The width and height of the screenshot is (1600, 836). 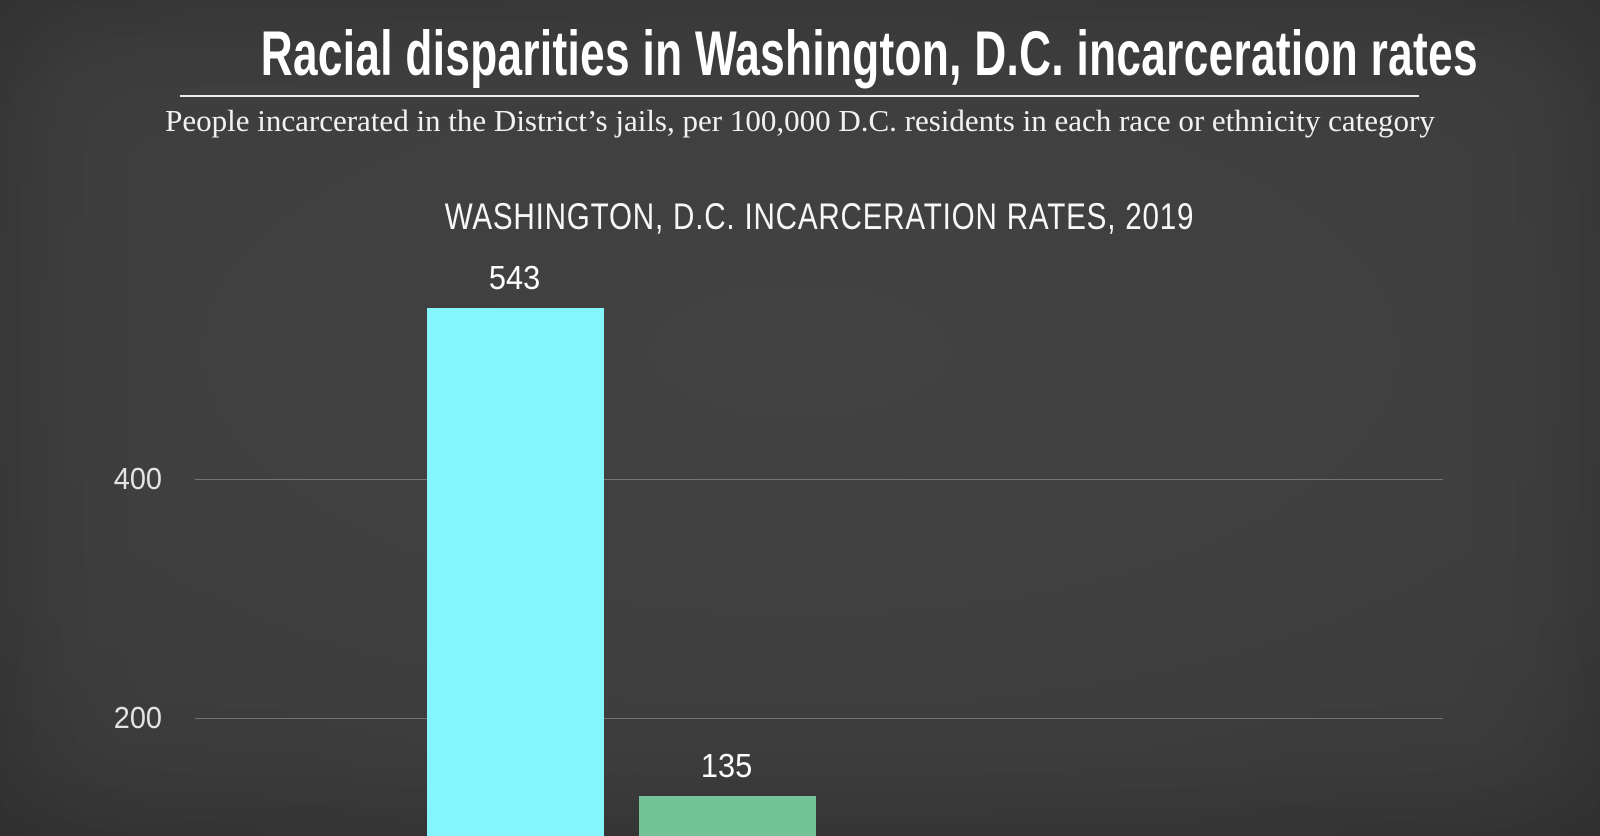 What do you see at coordinates (727, 765) in the screenshot?
I see `bar-value-label-2: 135` at bounding box center [727, 765].